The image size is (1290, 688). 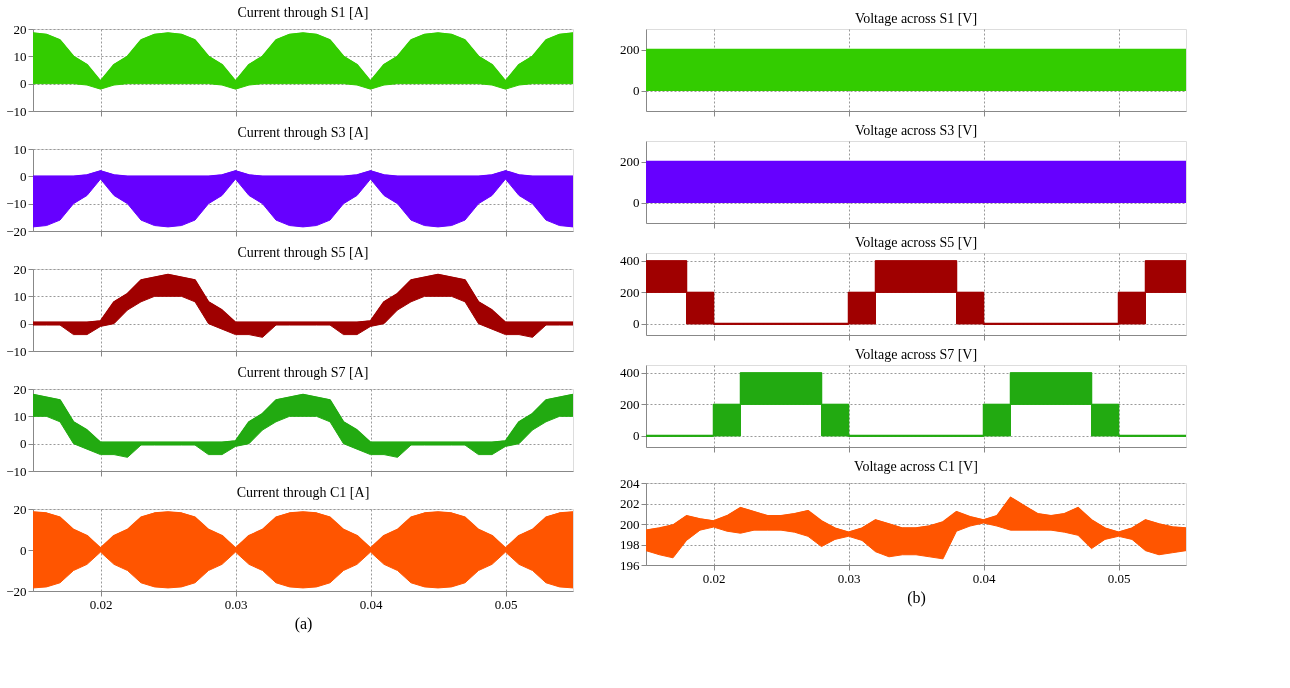 I want to click on x-axis-title: (b), so click(x=916, y=597).